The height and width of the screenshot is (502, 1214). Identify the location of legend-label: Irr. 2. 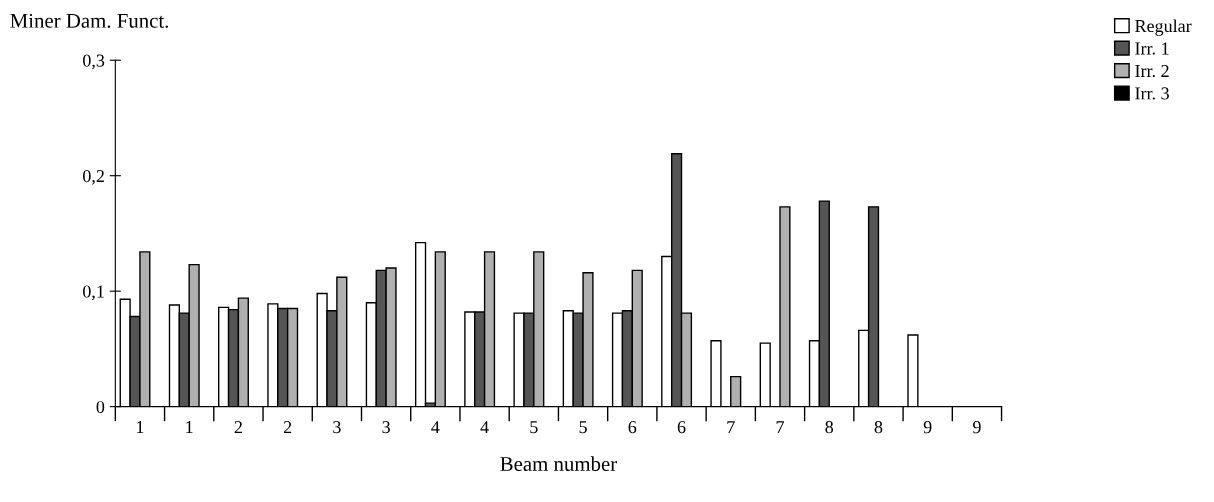
(1152, 71).